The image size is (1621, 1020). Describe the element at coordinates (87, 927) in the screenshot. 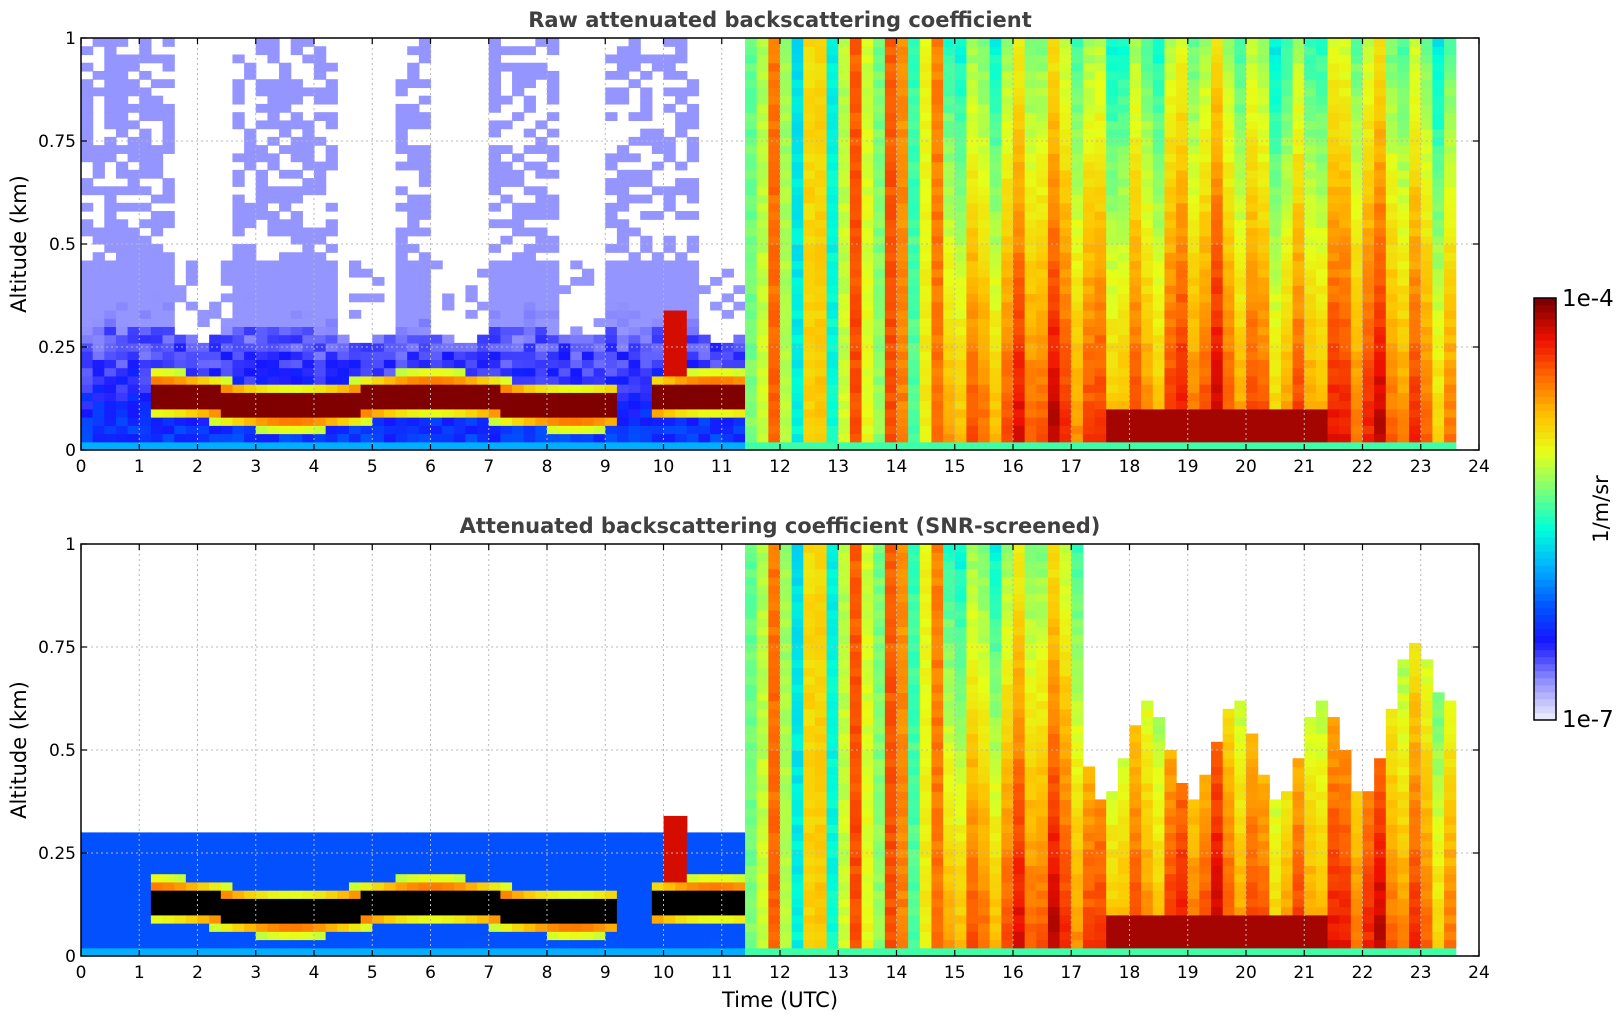

I see `screened-heat-cell` at that location.